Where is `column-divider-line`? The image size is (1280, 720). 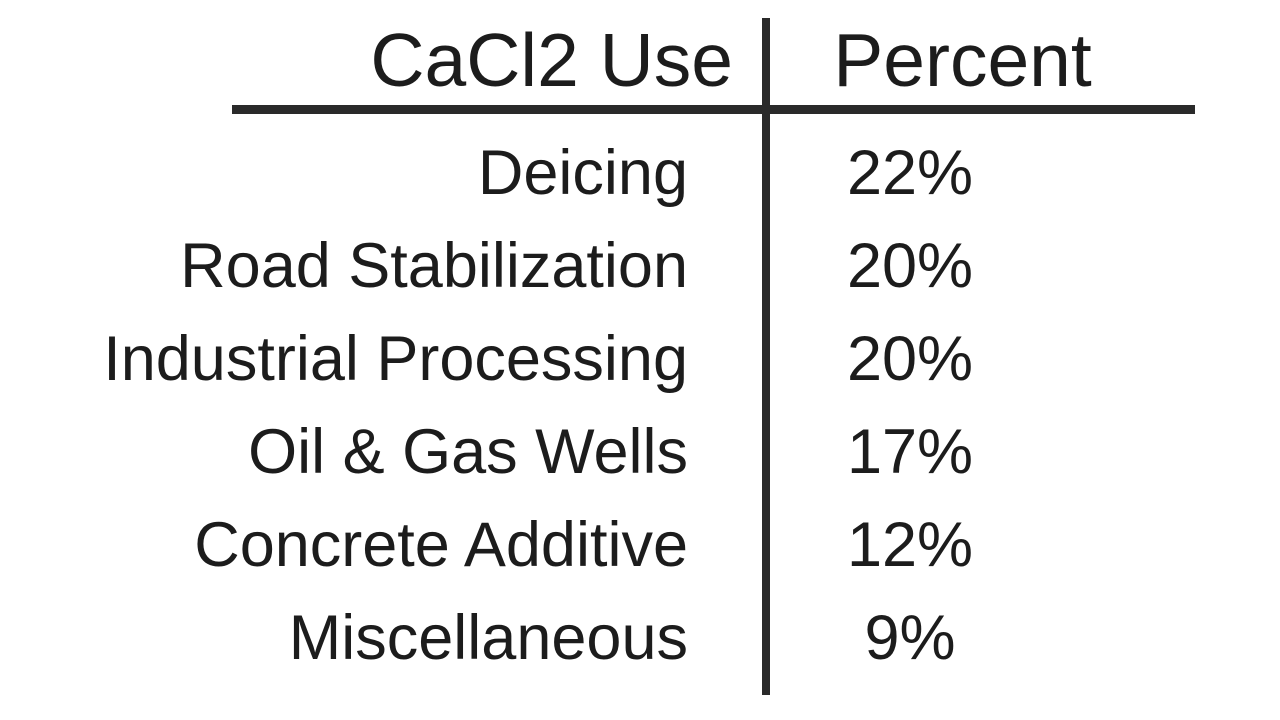
column-divider-line is located at coordinates (766, 356).